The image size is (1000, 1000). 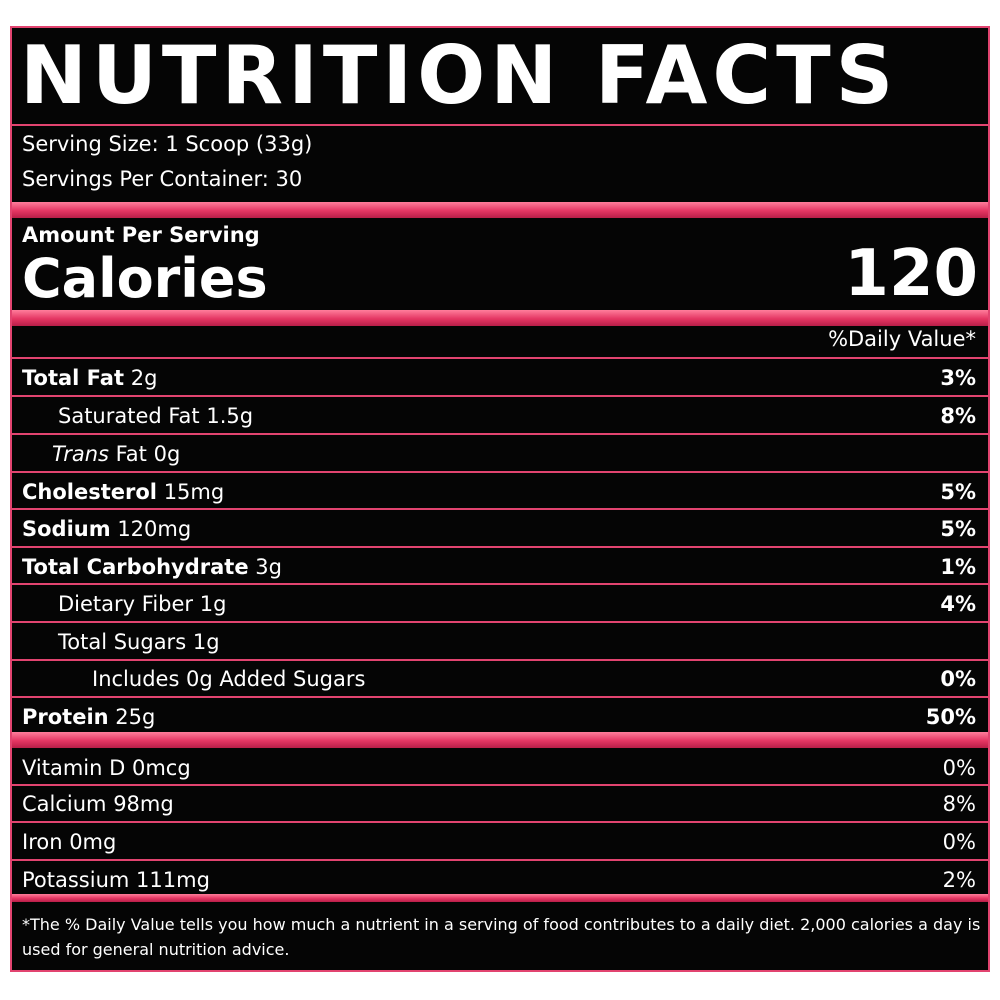 What do you see at coordinates (958, 604) in the screenshot?
I see `nutrient-dv: 4%` at bounding box center [958, 604].